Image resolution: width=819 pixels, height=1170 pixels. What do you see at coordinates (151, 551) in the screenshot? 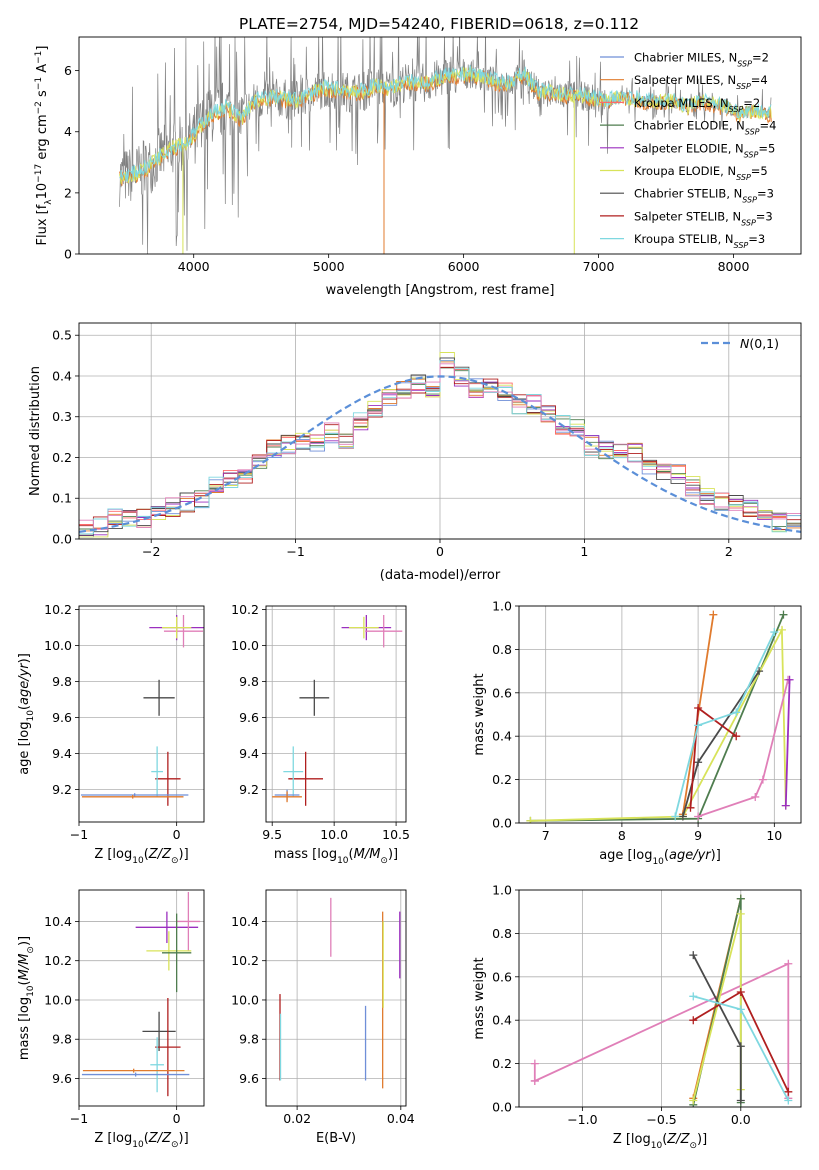
I see `x-tick-label: −2` at bounding box center [151, 551].